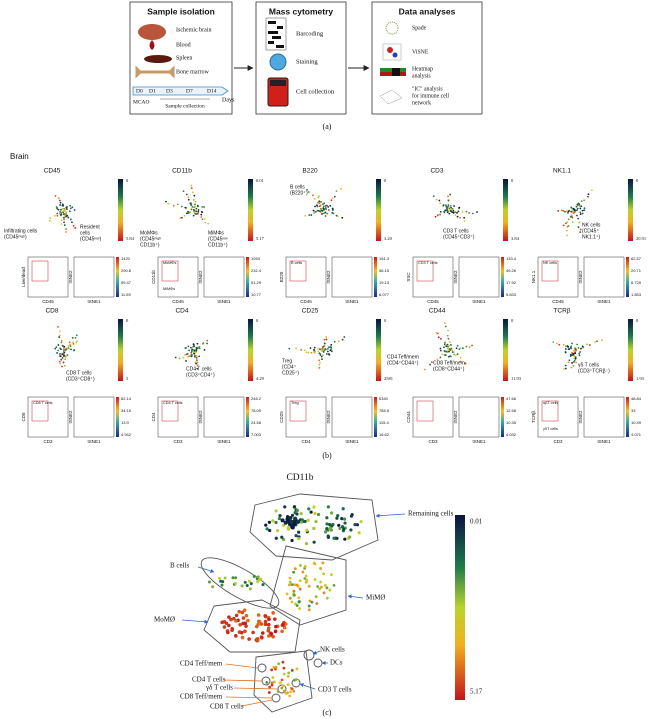 The height and width of the screenshot is (719, 654). What do you see at coordinates (120, 210) in the screenshot?
I see `colorbar` at bounding box center [120, 210].